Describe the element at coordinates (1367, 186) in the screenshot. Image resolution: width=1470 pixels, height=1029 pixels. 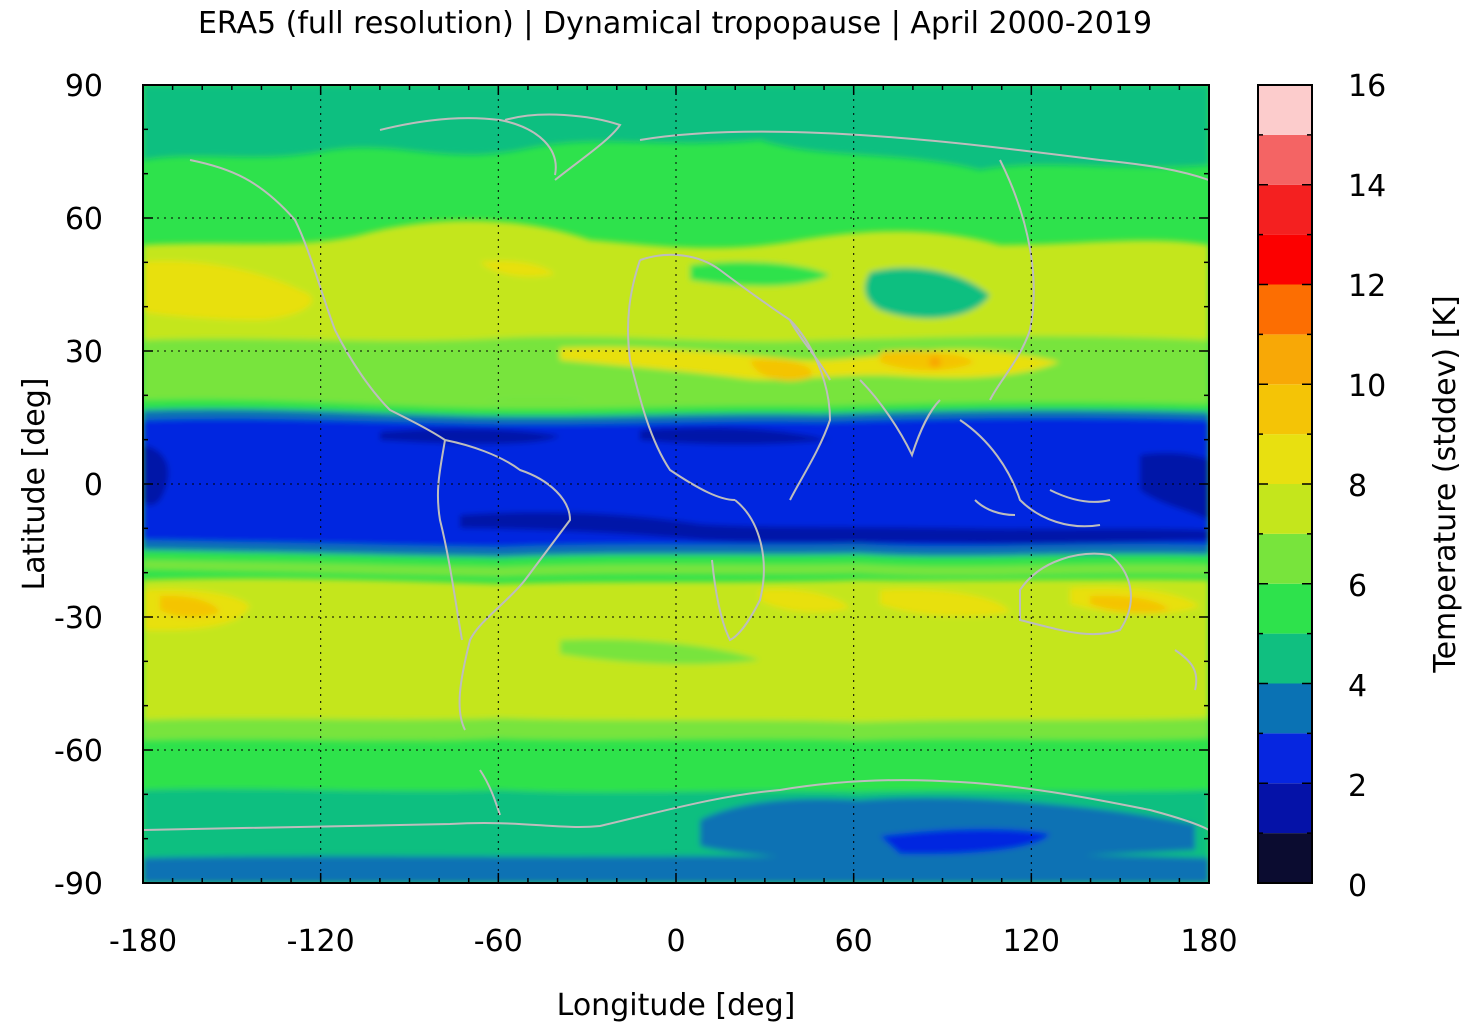
I see `colorbar-tick-label: 14` at that location.